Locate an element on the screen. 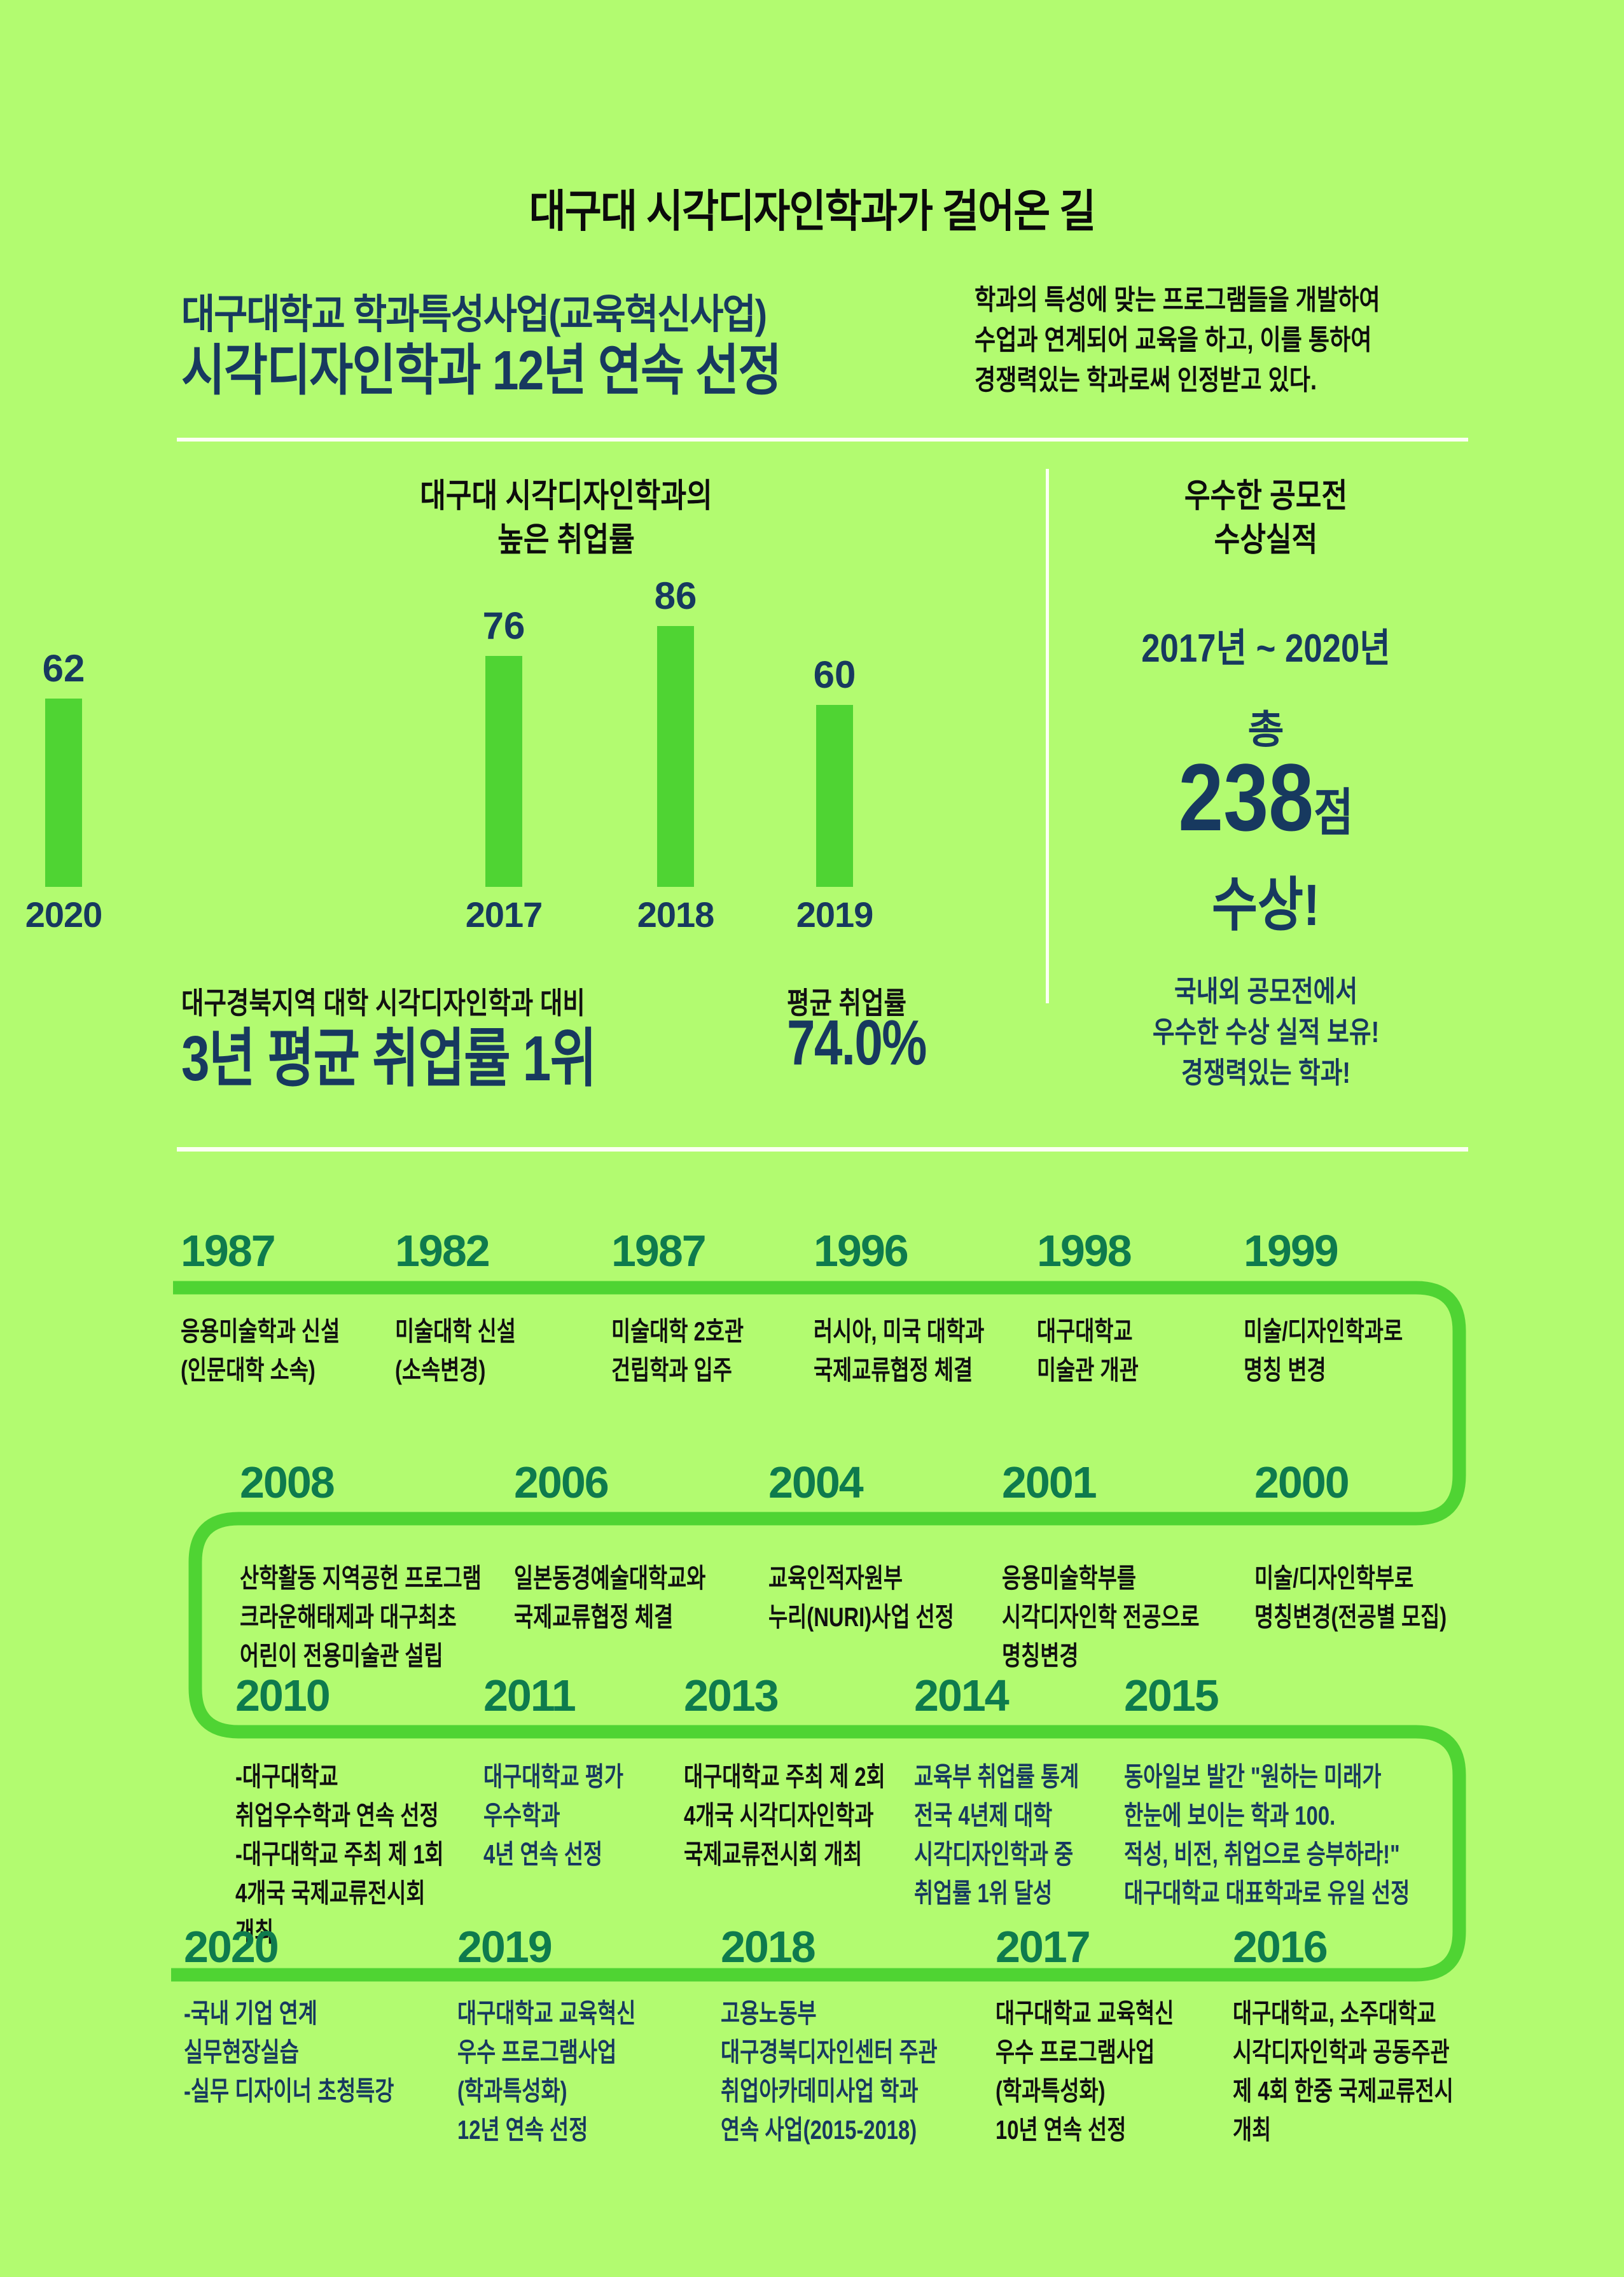 This screenshot has height=2277, width=1624. divider-horizontal-bottom is located at coordinates (823, 1149).